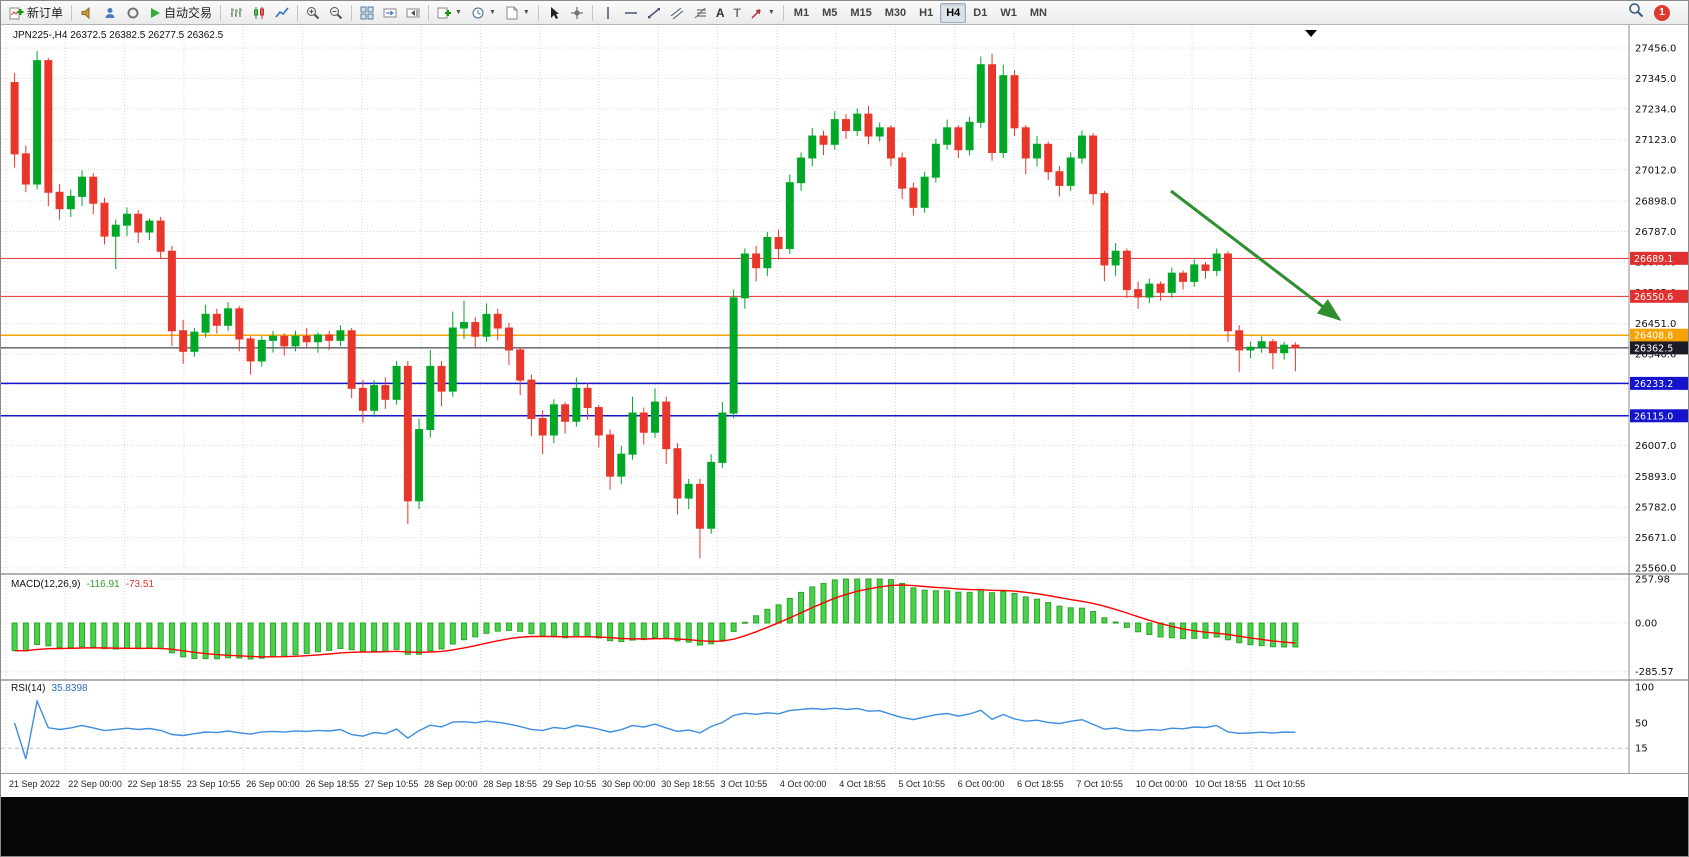 The image size is (1689, 857). Describe the element at coordinates (654, 13) in the screenshot. I see `trendline-button` at that location.